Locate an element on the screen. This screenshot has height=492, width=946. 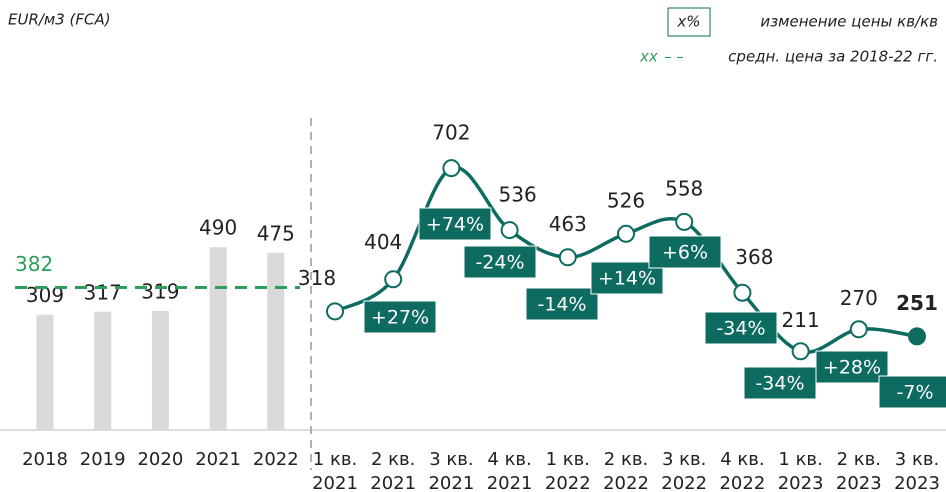
value-label: 702 is located at coordinates (451, 133).